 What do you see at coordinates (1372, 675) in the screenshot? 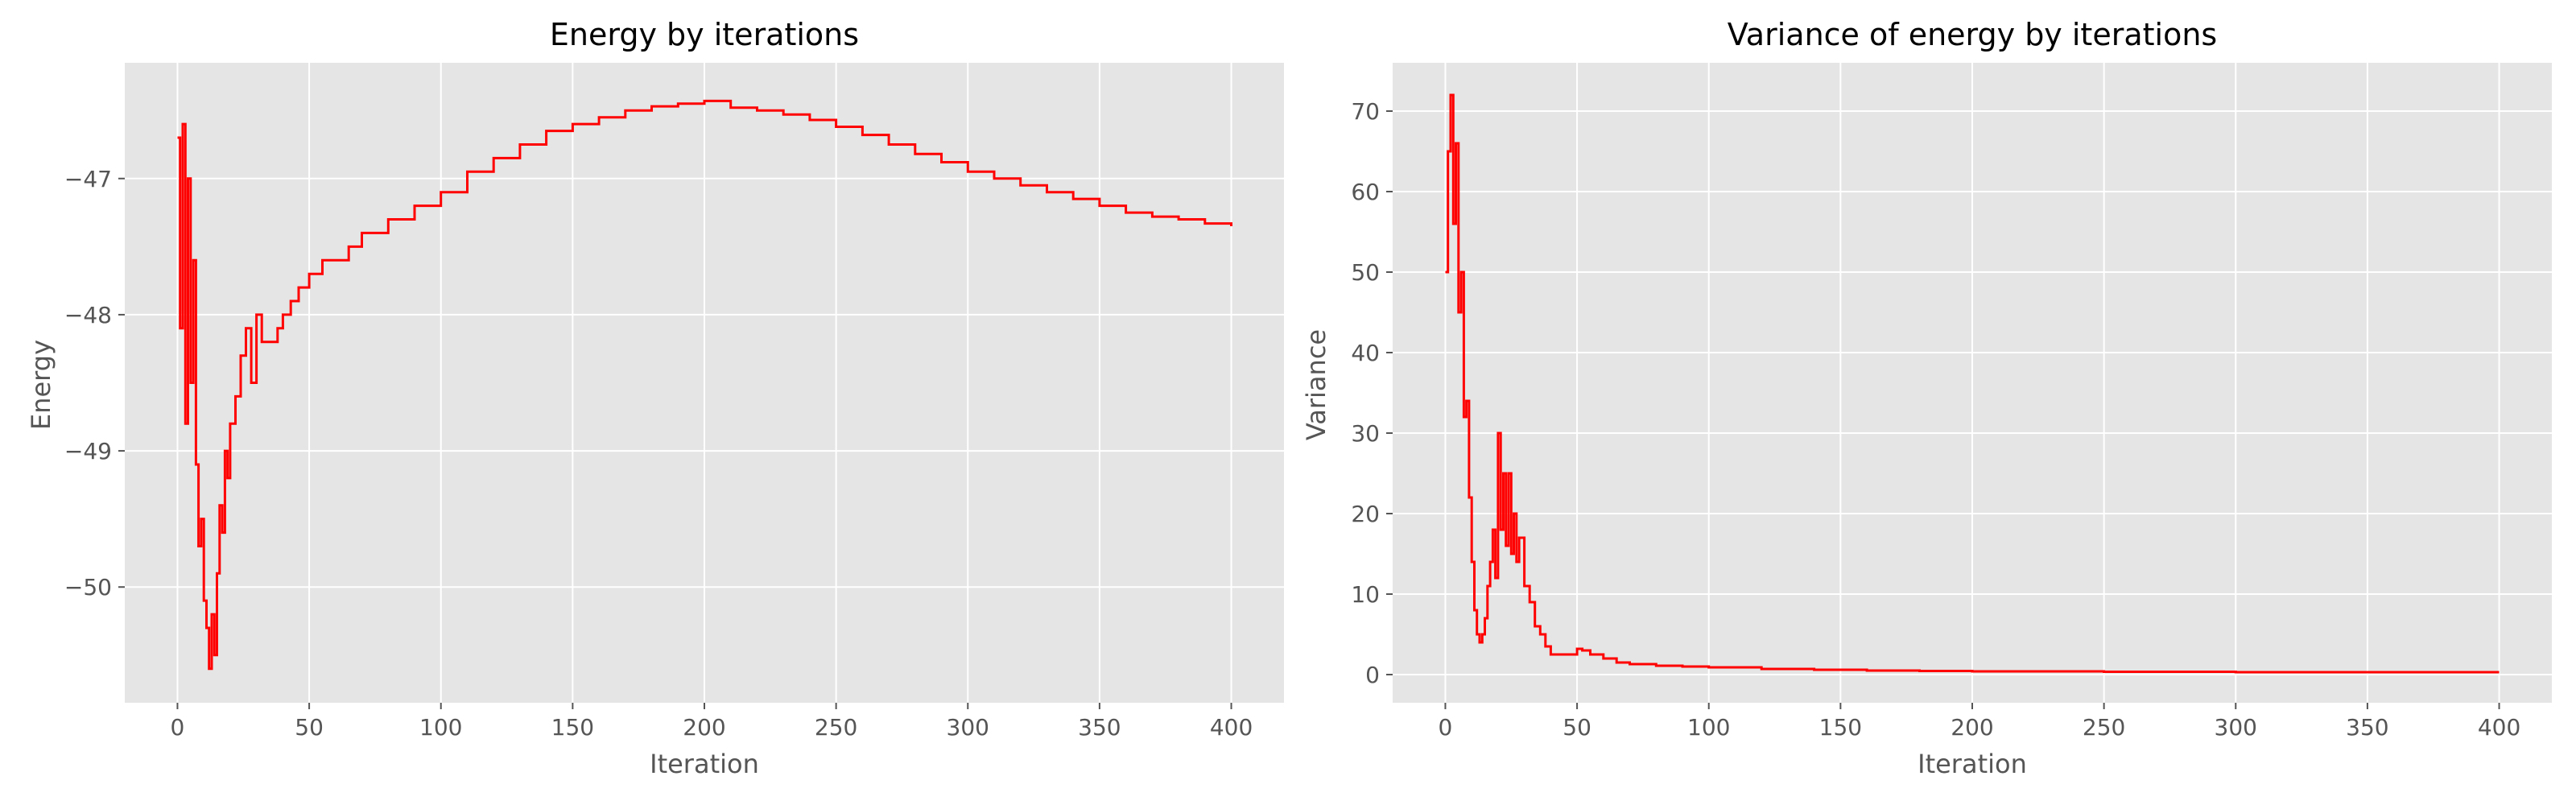
I see `variance-y-tick-label: 0` at bounding box center [1372, 675].